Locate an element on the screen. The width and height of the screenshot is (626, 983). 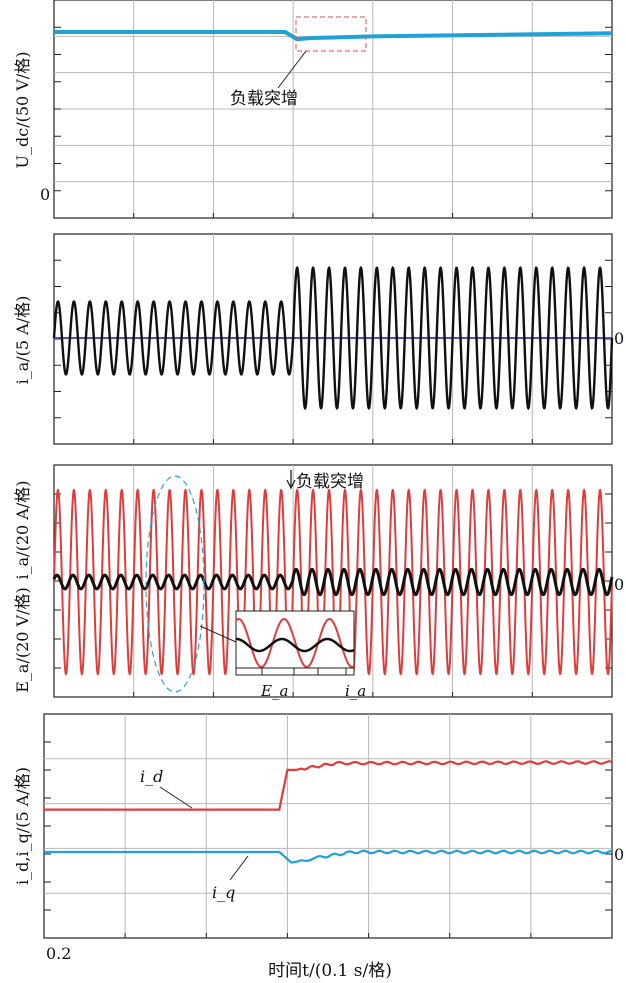
right-tick-zero: 0 is located at coordinates (619, 338).